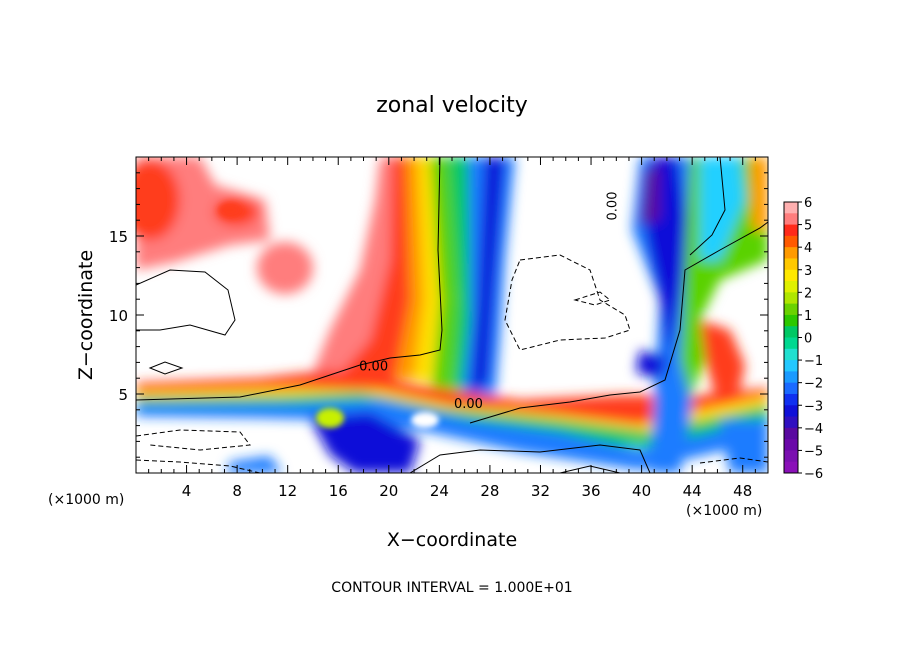 The width and height of the screenshot is (904, 654). Describe the element at coordinates (452, 105) in the screenshot. I see `chart-title: zonal velocity` at that location.